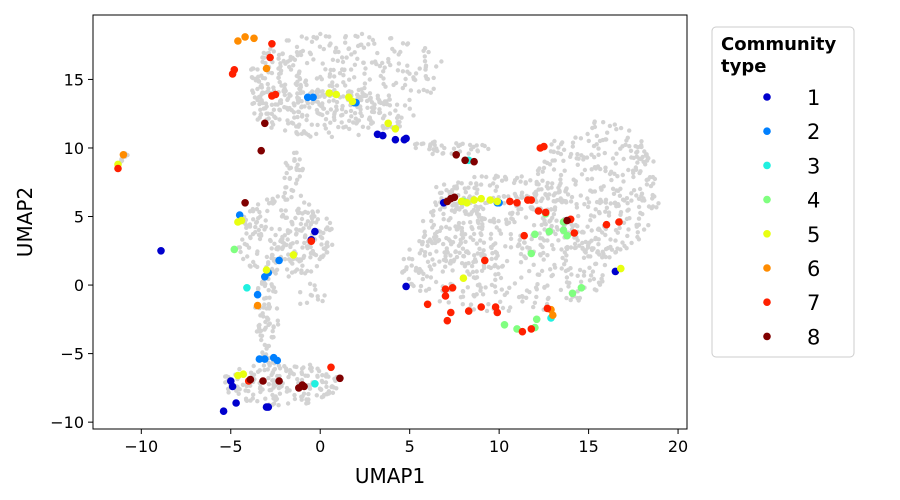 The width and height of the screenshot is (900, 500). What do you see at coordinates (410, 446) in the screenshot?
I see `x-tick-label: 5` at bounding box center [410, 446].